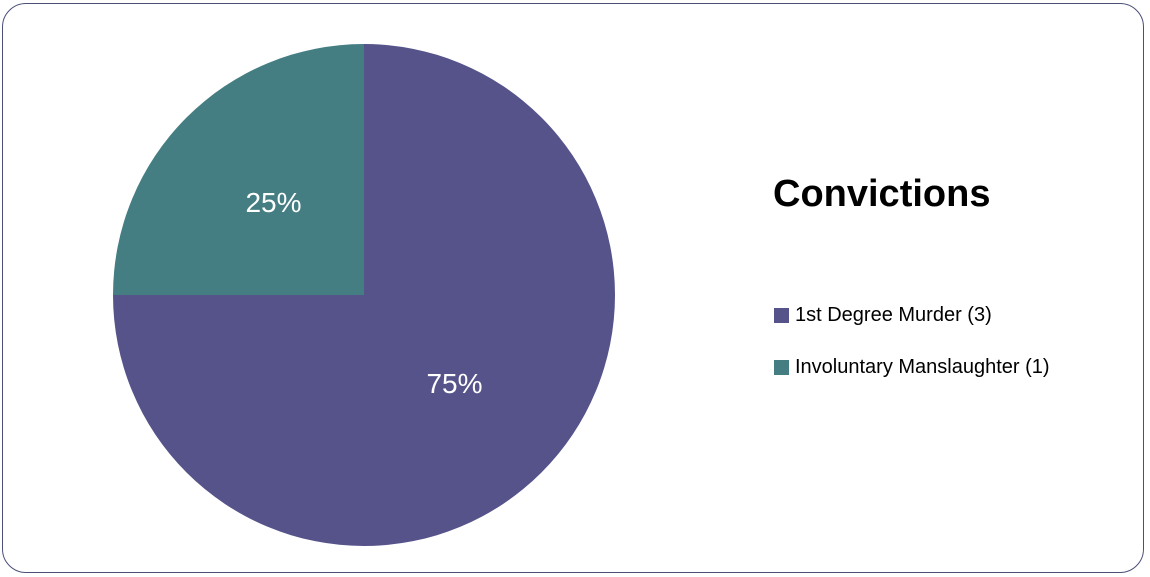  I want to click on legend-swatch-involuntary-manslaughter, so click(781, 367).